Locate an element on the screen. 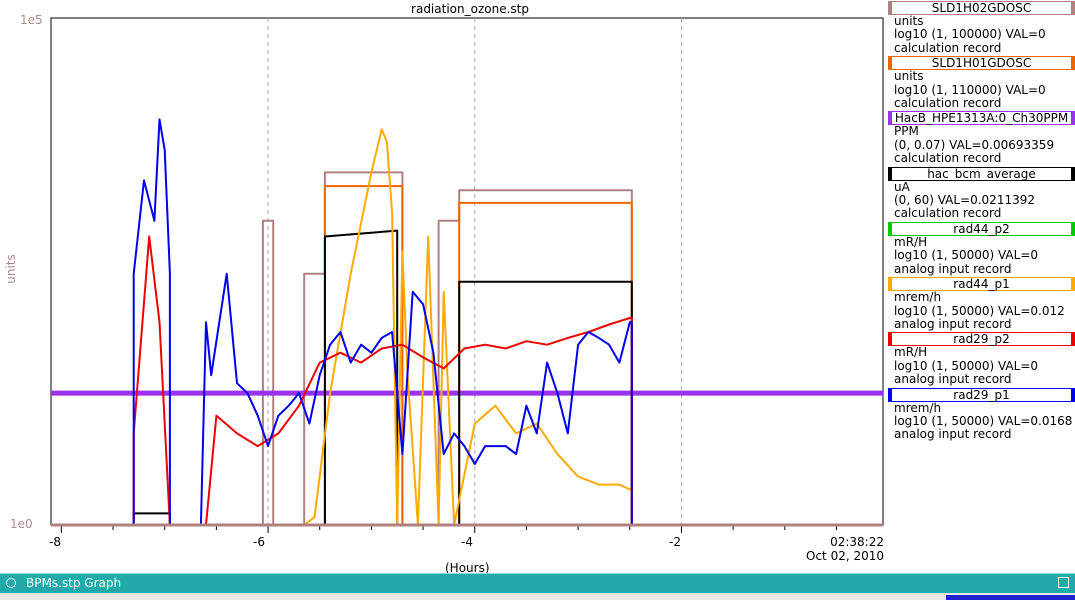 This screenshot has width=1075, height=600. x-axis-title: (Hours) is located at coordinates (467, 568).